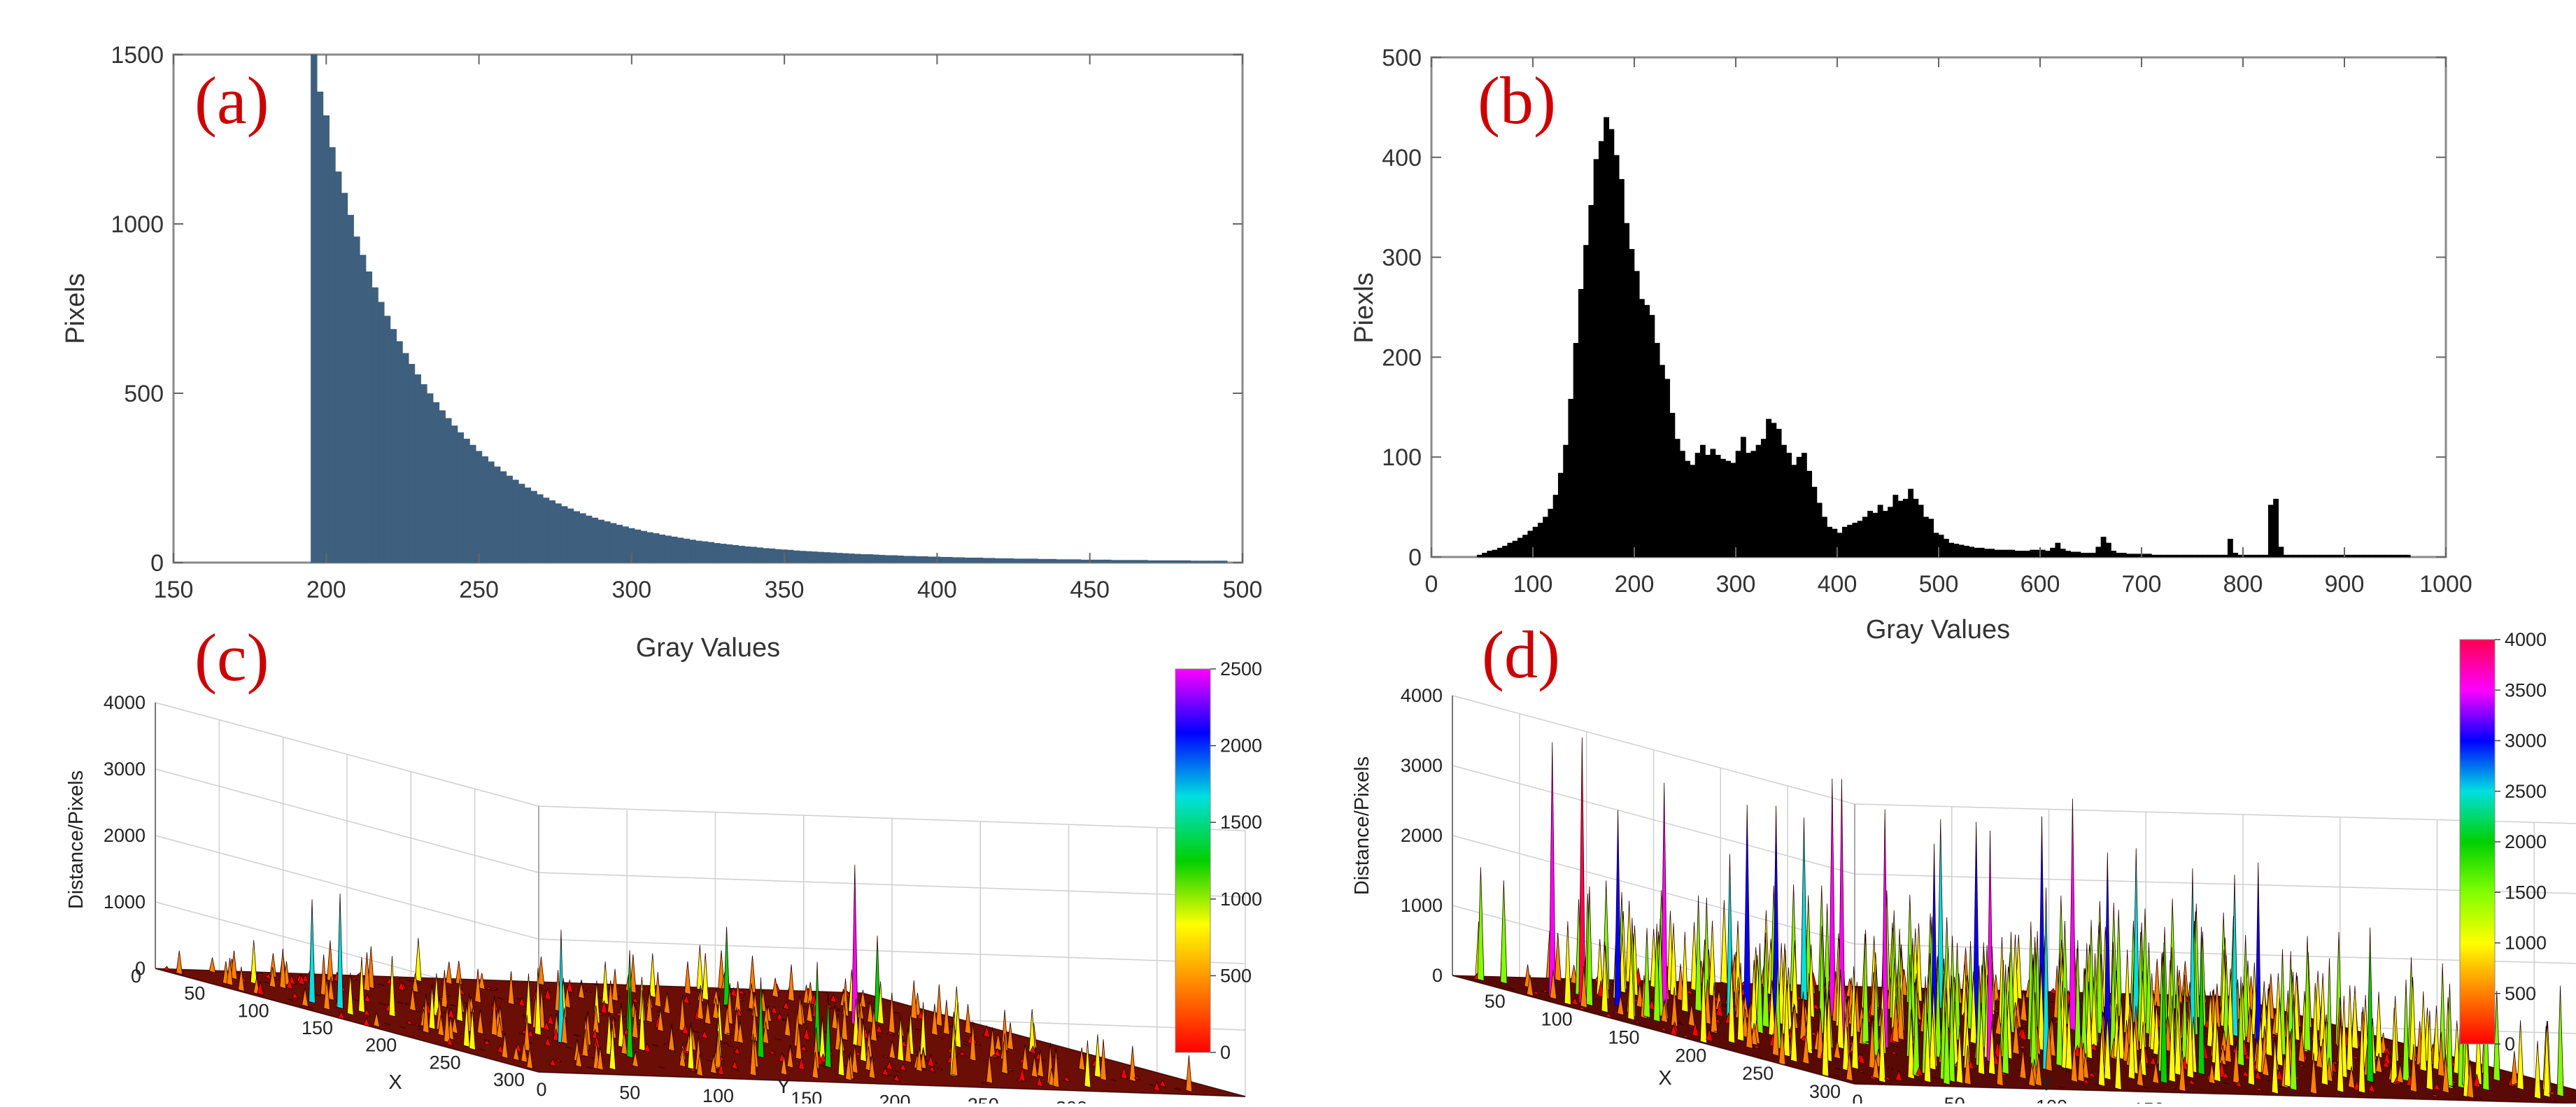 The width and height of the screenshot is (2576, 1107). What do you see at coordinates (2503, 842) in the screenshot?
I see `panel-d-colorbar: 0 500 1000 1500 2000 2500 3000 3500 4000` at bounding box center [2503, 842].